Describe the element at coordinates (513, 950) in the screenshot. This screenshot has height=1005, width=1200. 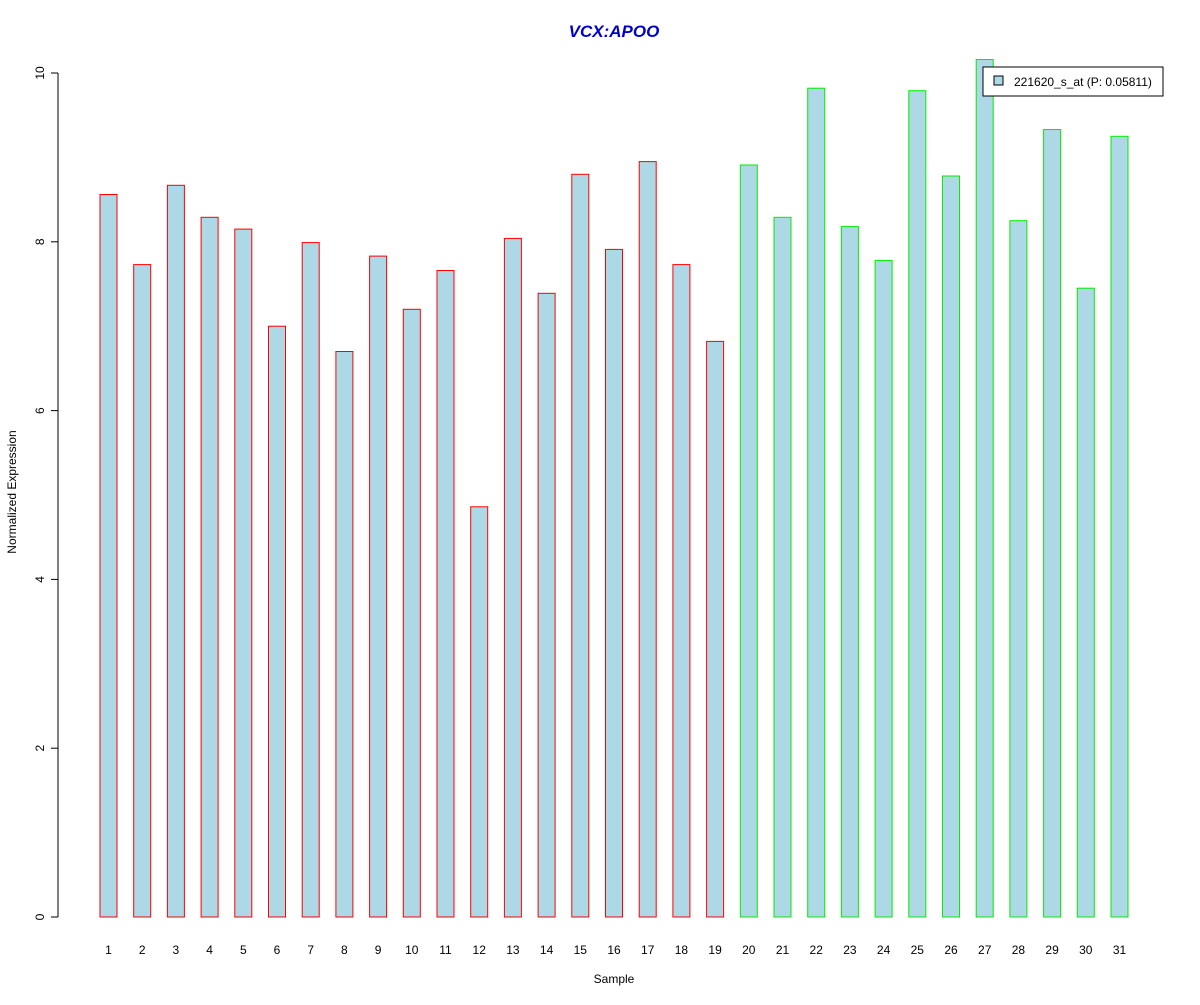
I see `x-tick-label: 13` at that location.